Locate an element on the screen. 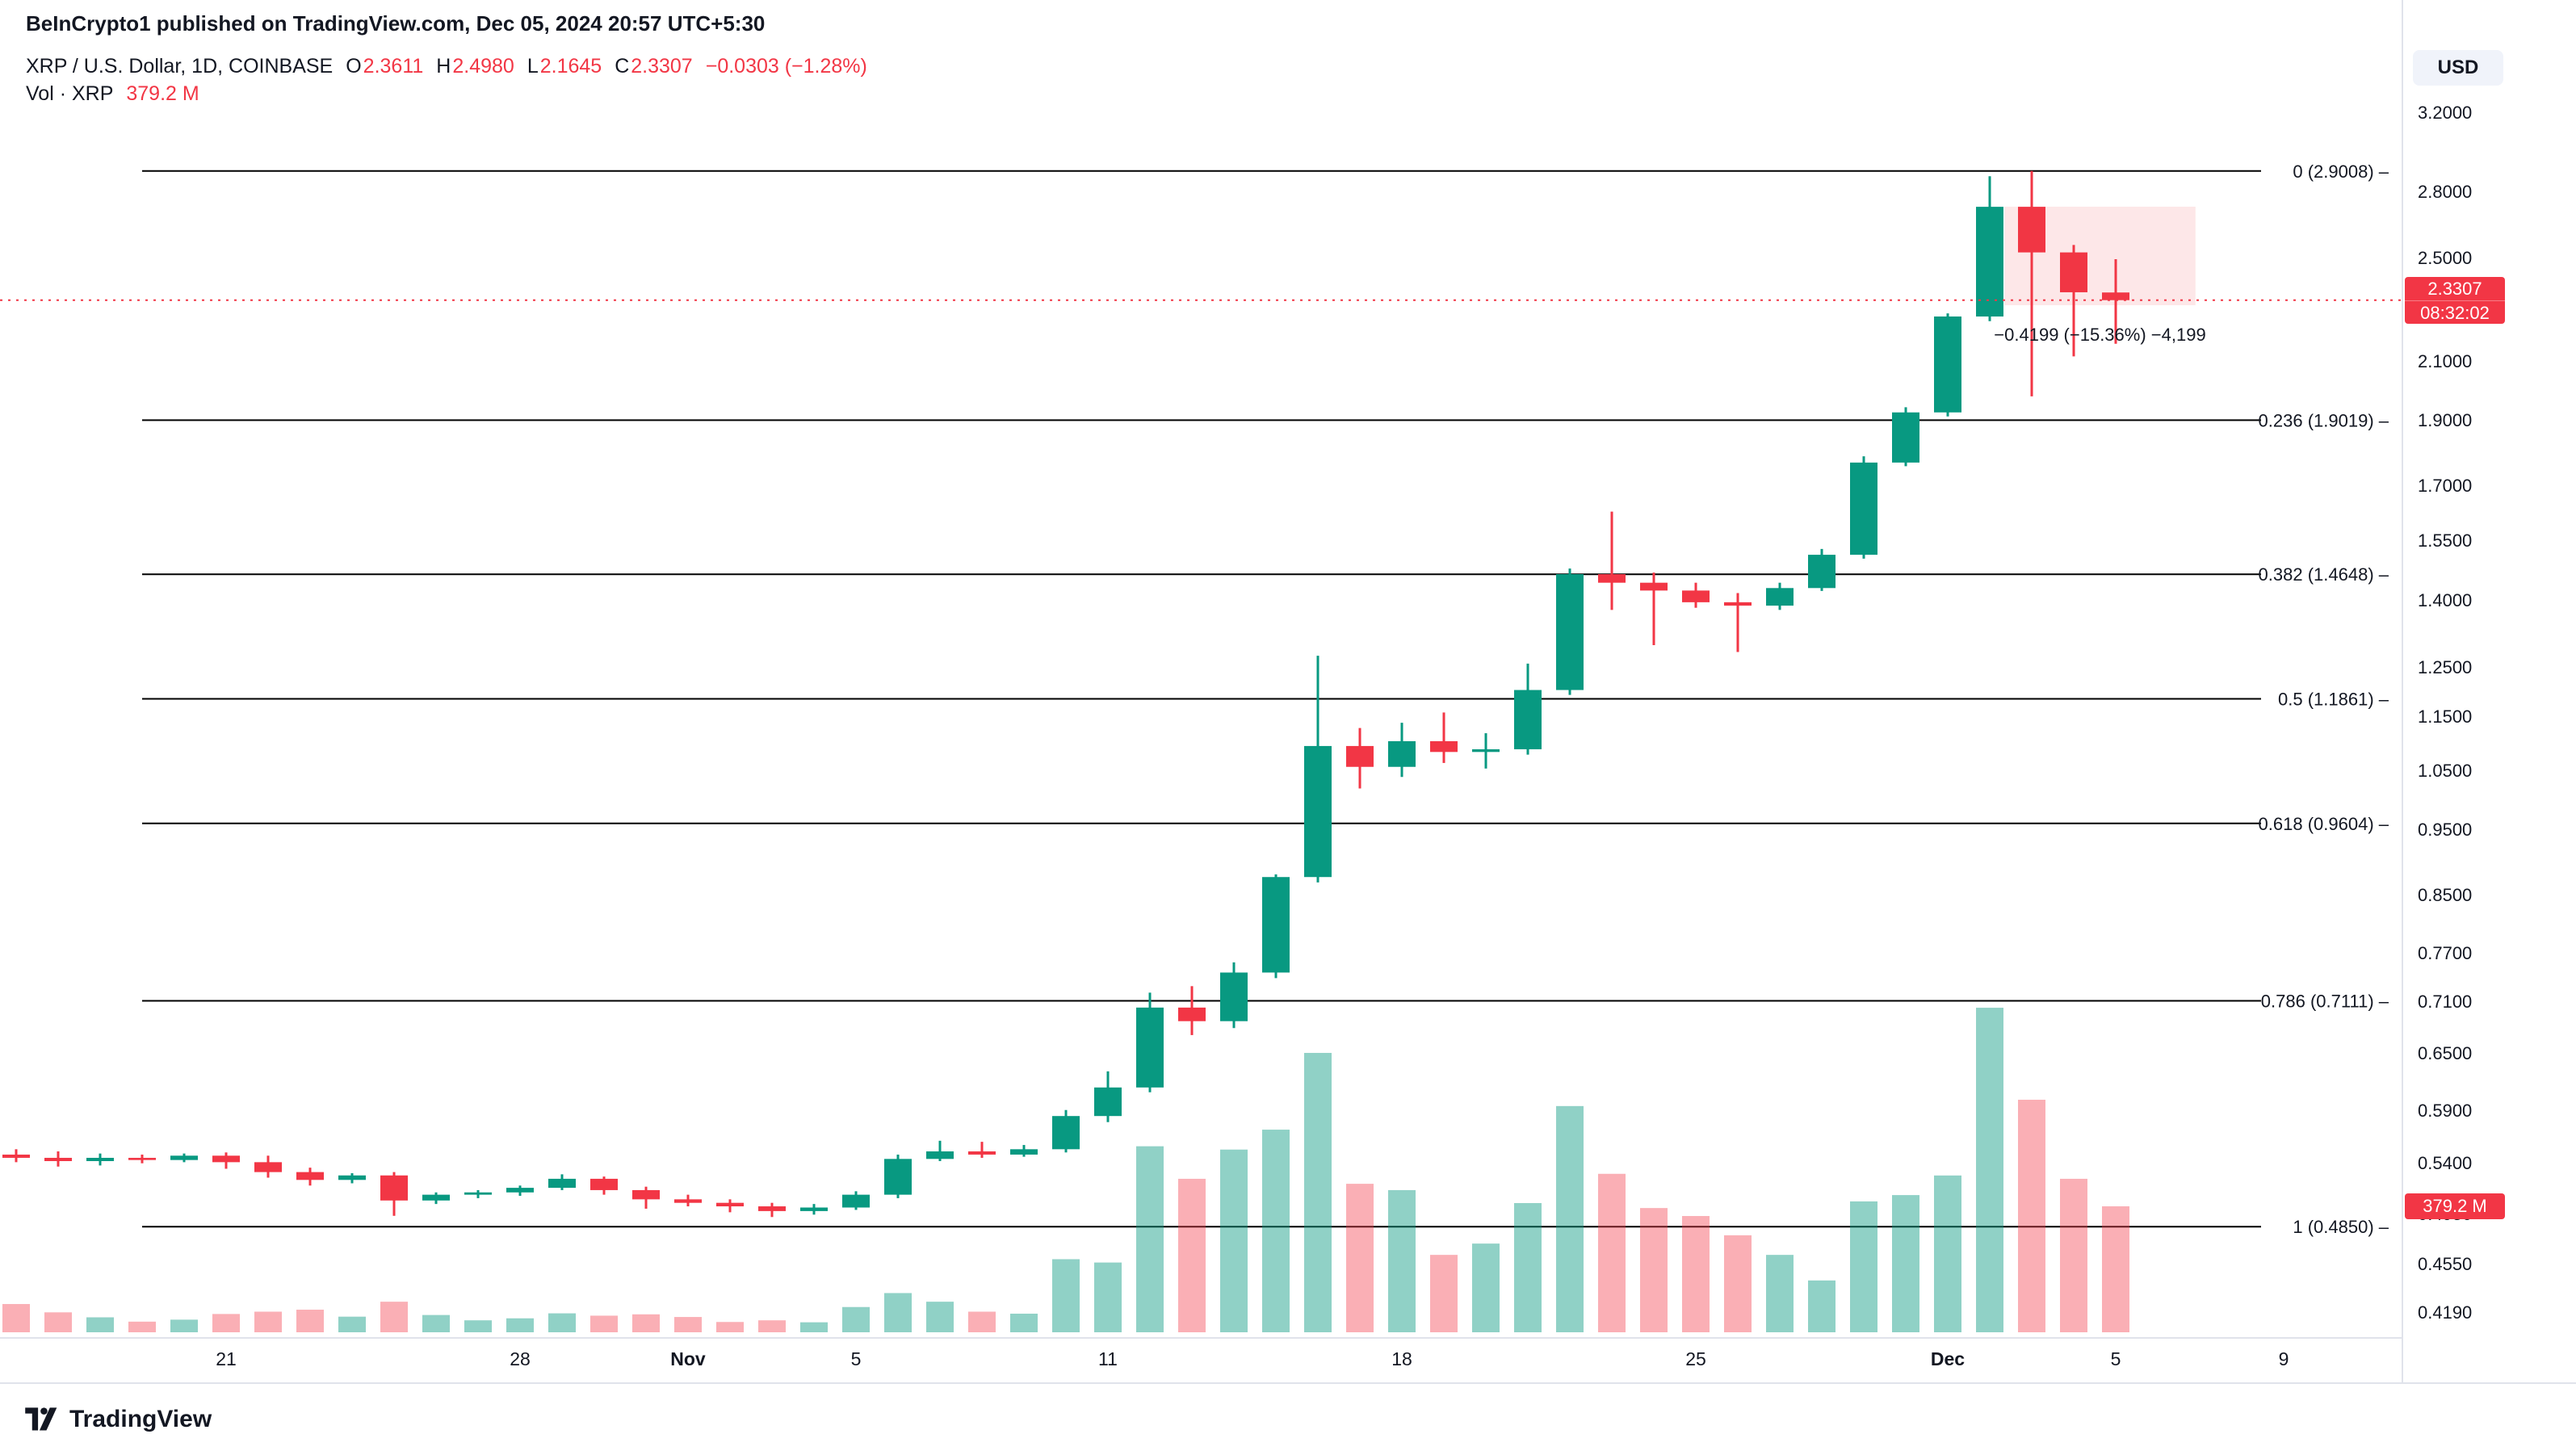  volume-legend-value: 379.2 M is located at coordinates (162, 93).